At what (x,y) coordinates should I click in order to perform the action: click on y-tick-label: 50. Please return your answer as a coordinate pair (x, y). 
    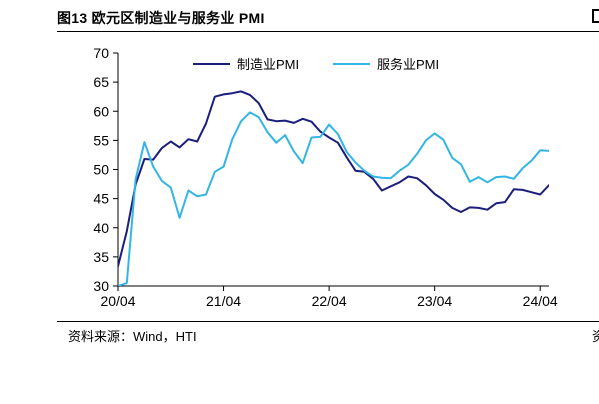
    Looking at the image, I should click on (101, 170).